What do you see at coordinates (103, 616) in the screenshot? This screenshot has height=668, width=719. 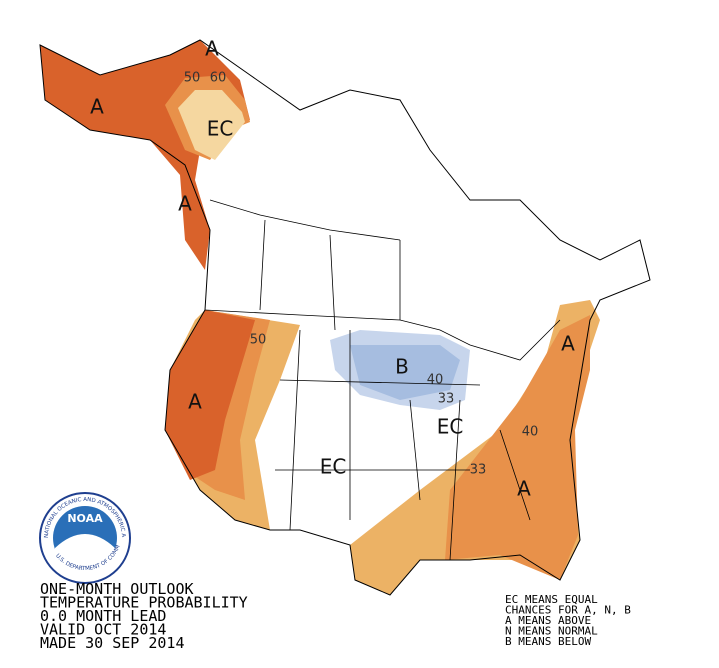 I see `title-line: 0.0 MONTH LEAD` at bounding box center [103, 616].